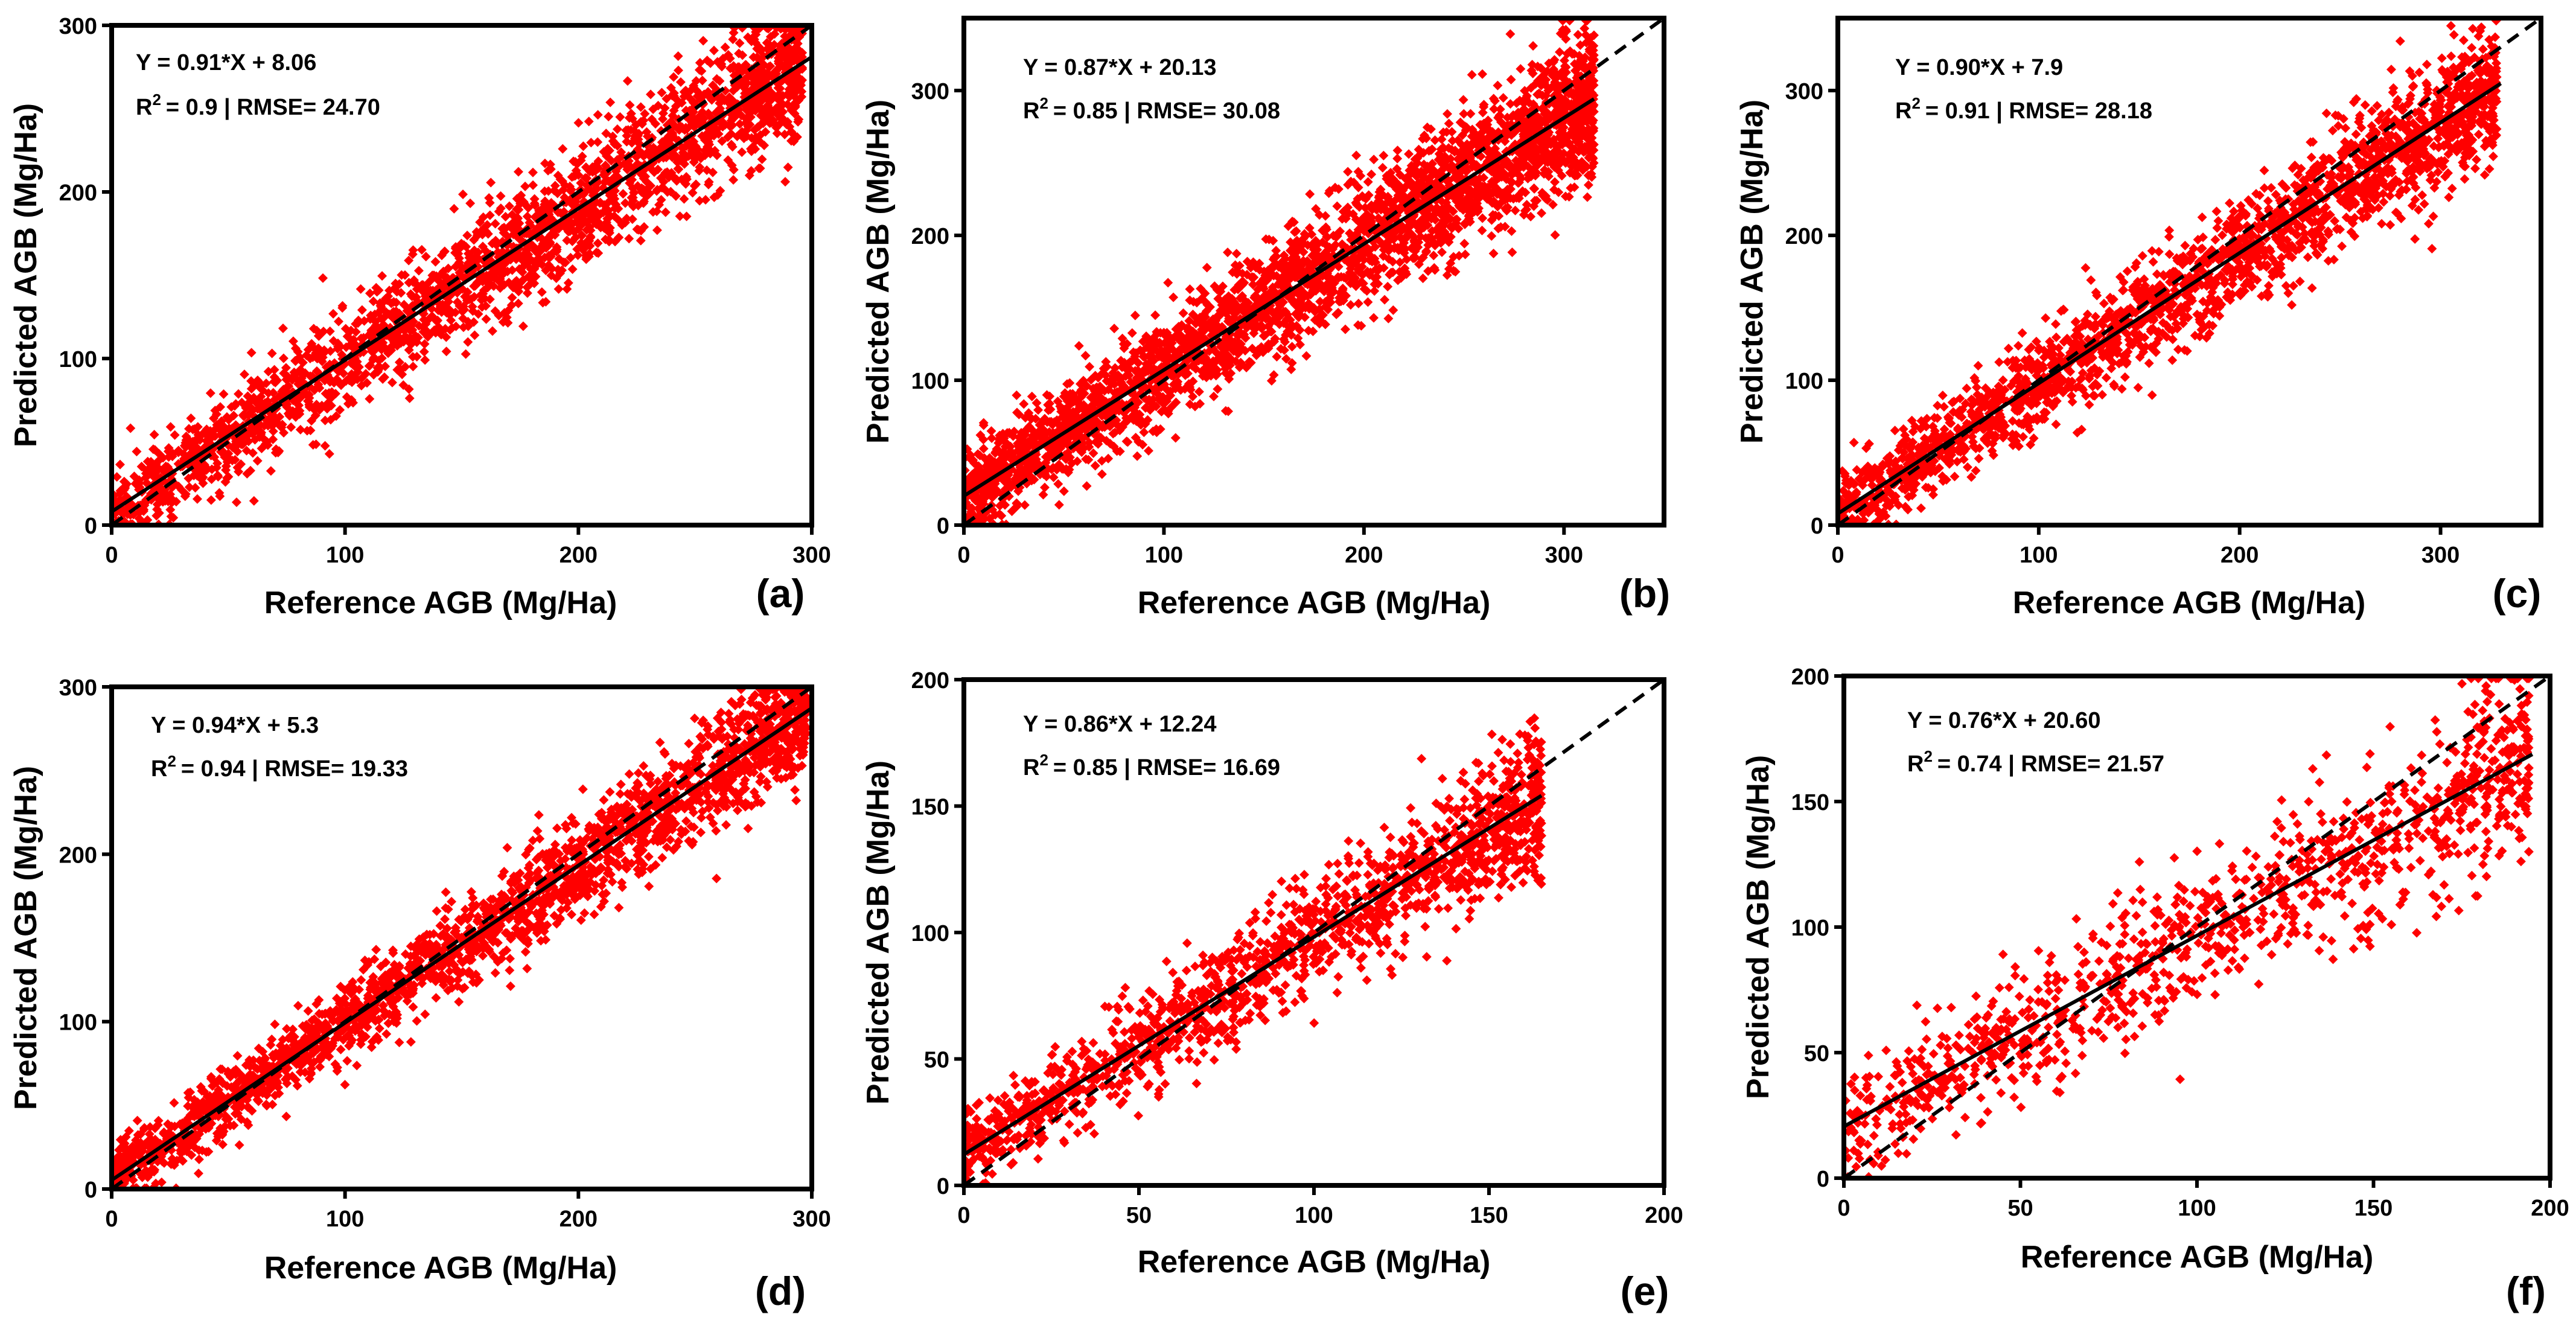 The image size is (2576, 1320). I want to click on x-tick-label: 0, so click(111, 555).